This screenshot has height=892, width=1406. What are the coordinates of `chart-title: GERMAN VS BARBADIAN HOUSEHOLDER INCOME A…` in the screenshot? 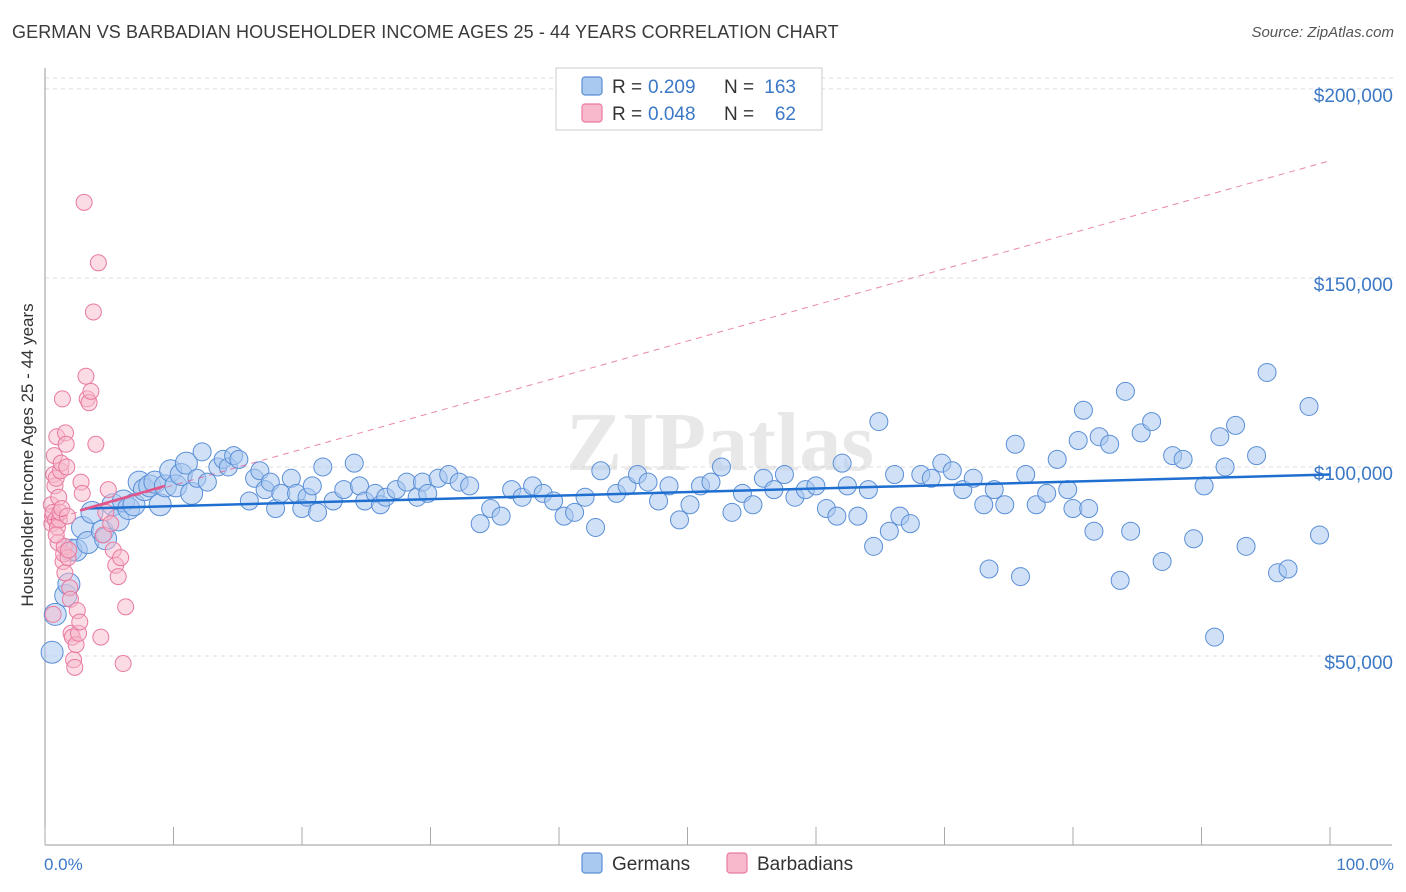 It's located at (425, 32).